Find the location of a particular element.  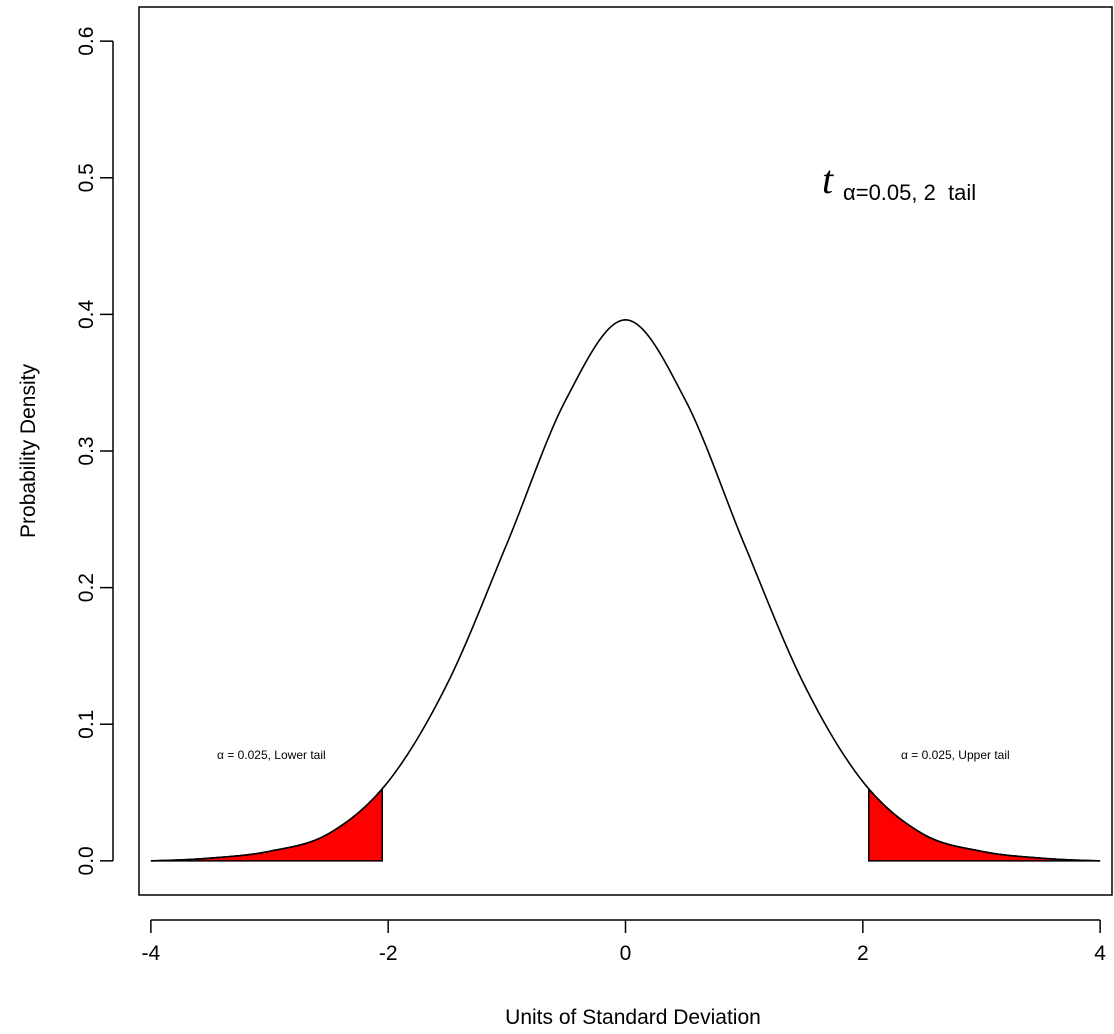

y-tick-label: 0.5 is located at coordinates (86, 177).